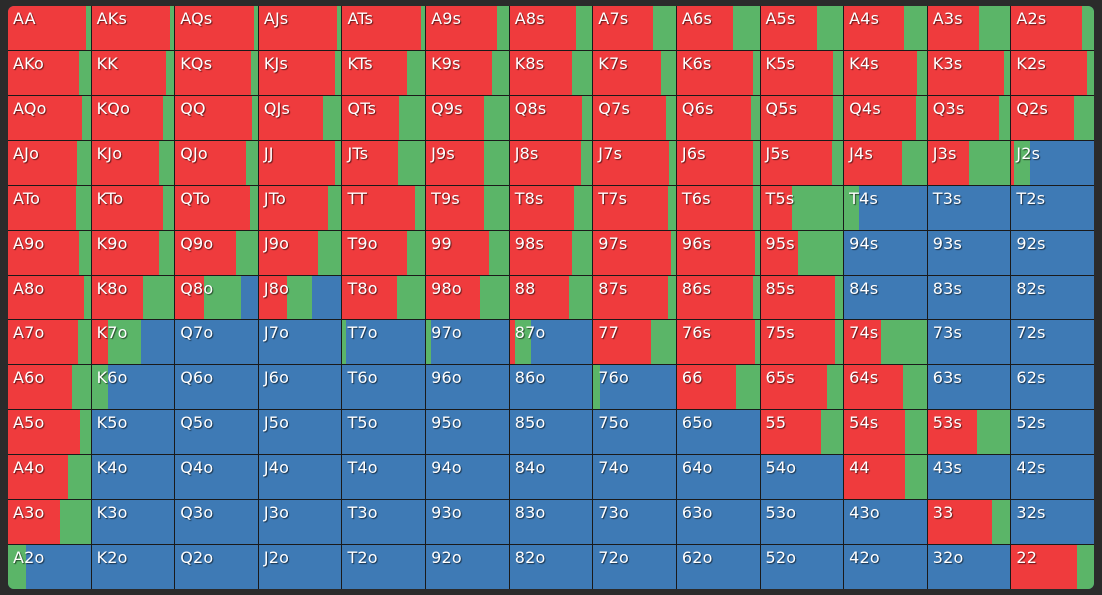 The width and height of the screenshot is (1102, 595). What do you see at coordinates (133, 297) in the screenshot?
I see `hand-cell-K8o: K8o` at bounding box center [133, 297].